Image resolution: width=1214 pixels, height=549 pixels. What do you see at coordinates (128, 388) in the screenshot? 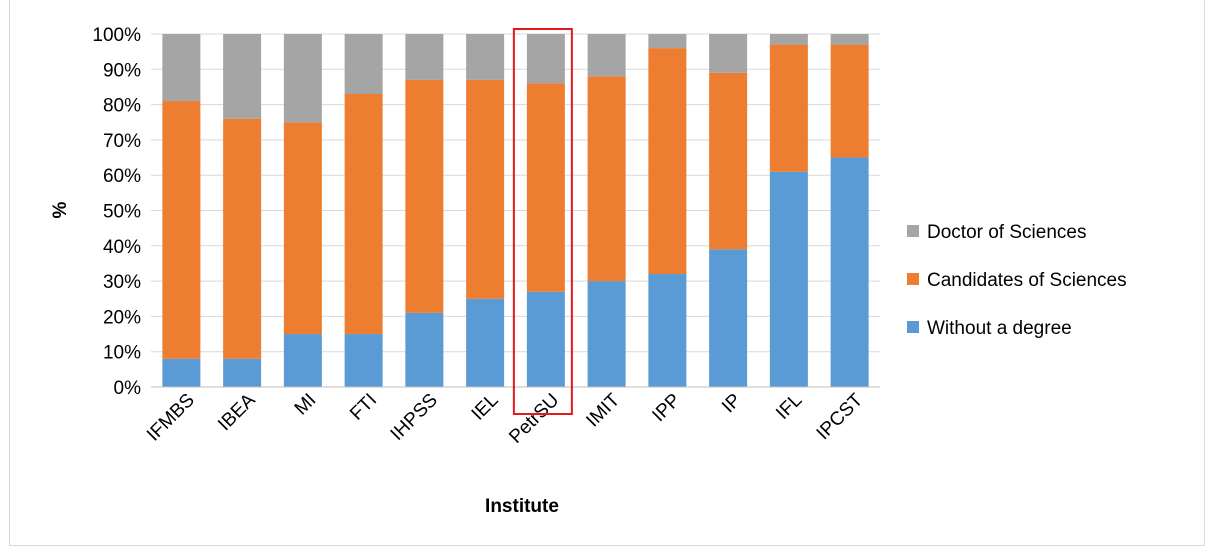
I see `y-tick-label: 0%` at bounding box center [128, 388].